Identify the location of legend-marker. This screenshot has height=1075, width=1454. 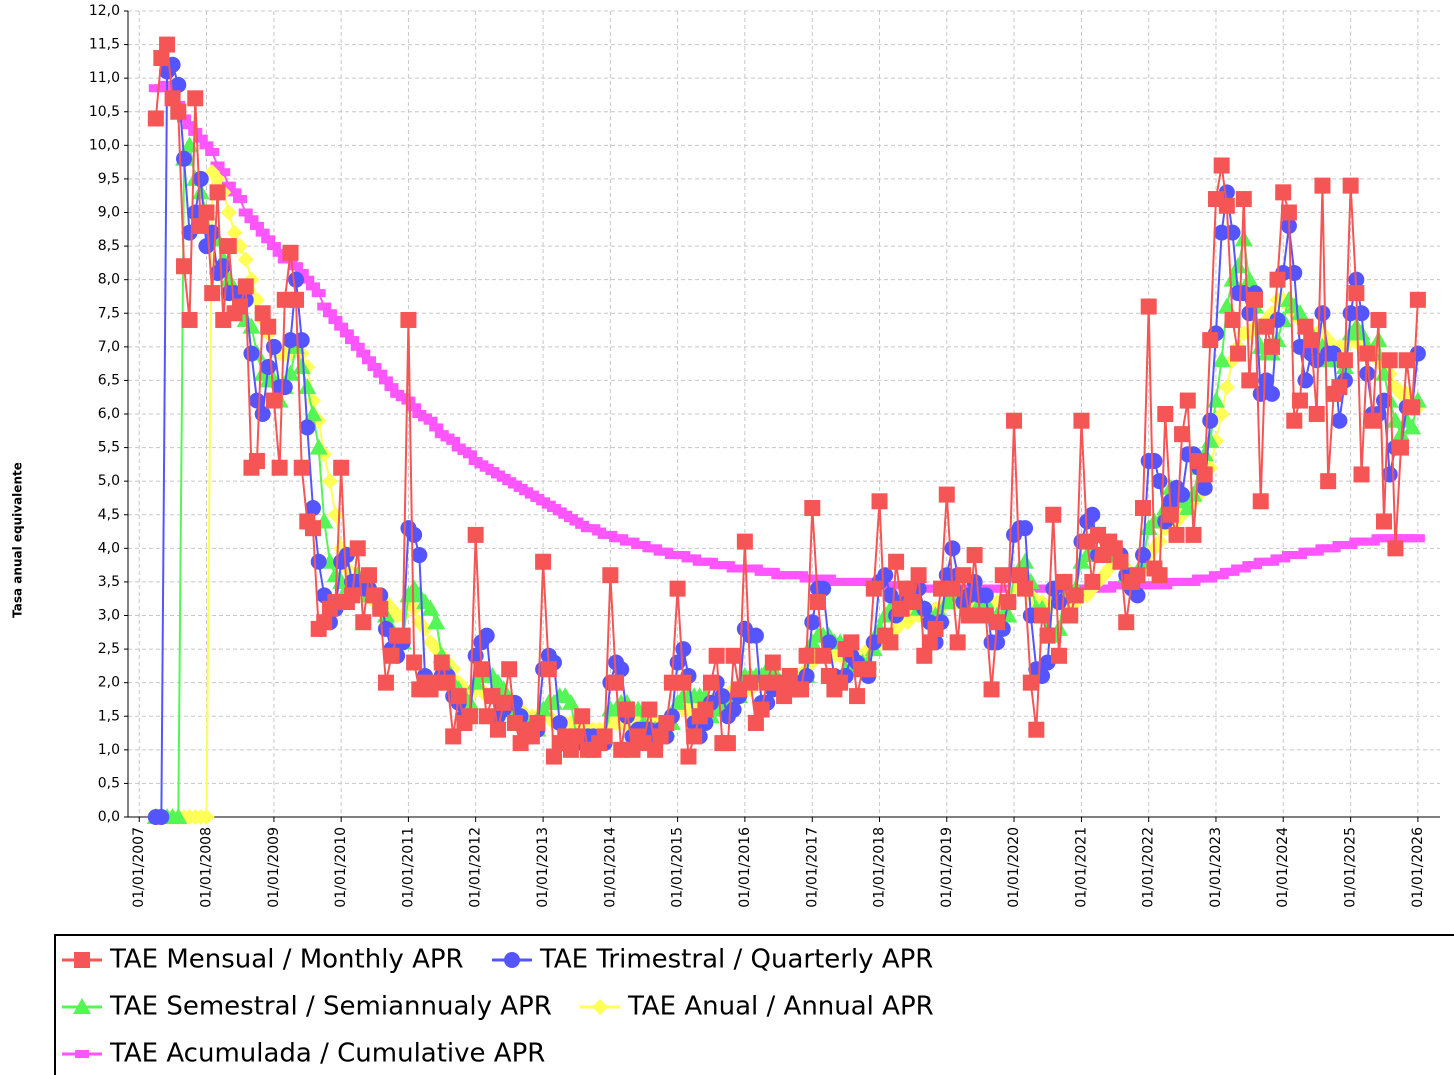
(82, 960).